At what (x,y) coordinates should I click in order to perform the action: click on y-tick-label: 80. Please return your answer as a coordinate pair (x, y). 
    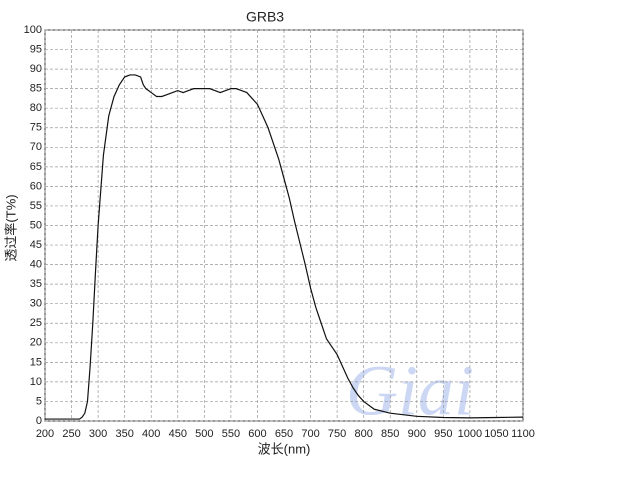
    Looking at the image, I should click on (36, 108).